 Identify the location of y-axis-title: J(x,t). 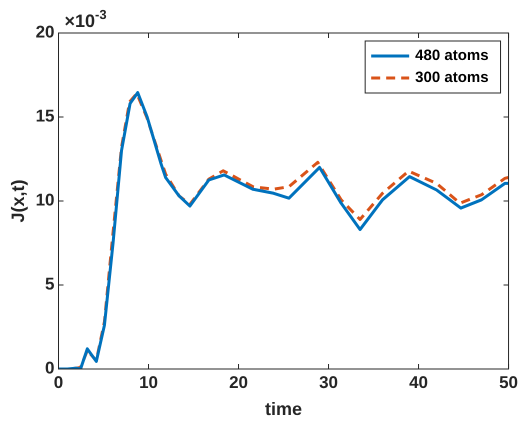
(18, 201).